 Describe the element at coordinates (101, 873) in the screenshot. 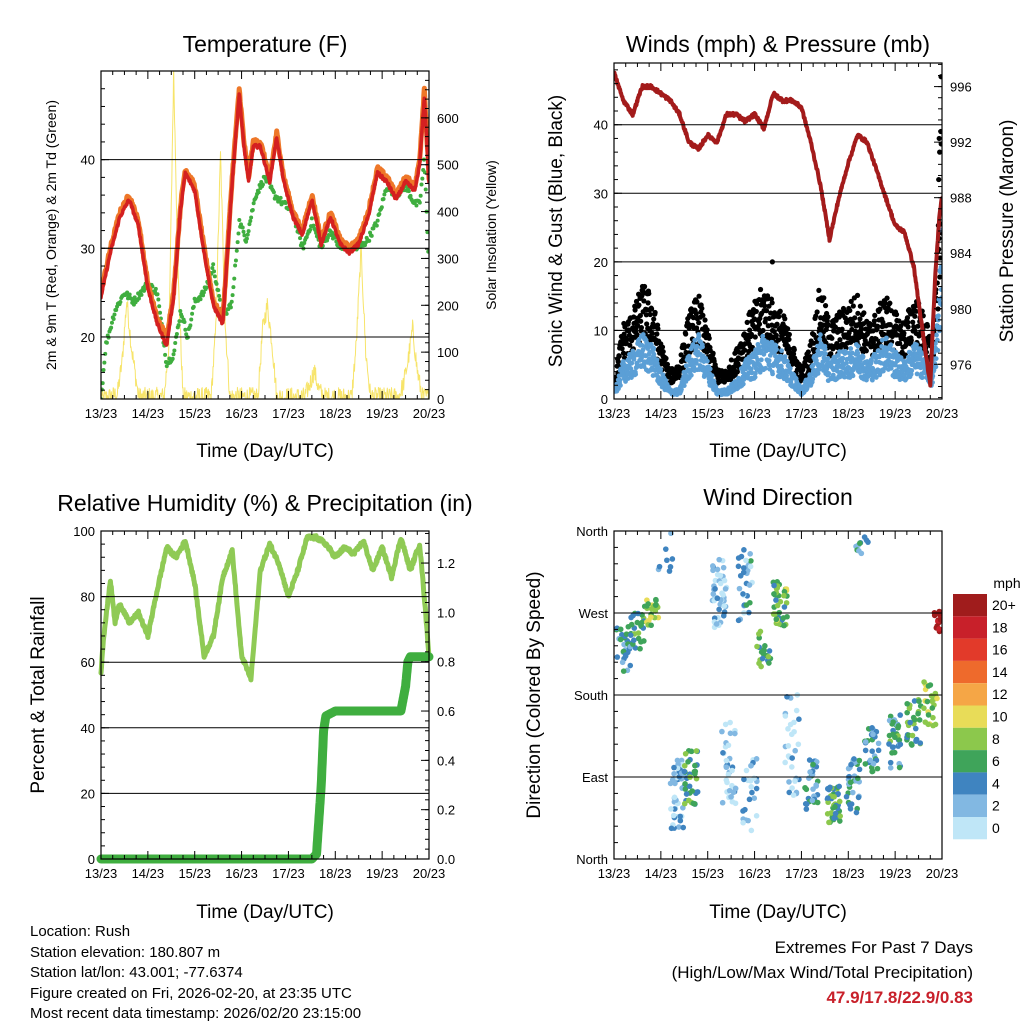

I see `x-tick-label: 13/23` at that location.